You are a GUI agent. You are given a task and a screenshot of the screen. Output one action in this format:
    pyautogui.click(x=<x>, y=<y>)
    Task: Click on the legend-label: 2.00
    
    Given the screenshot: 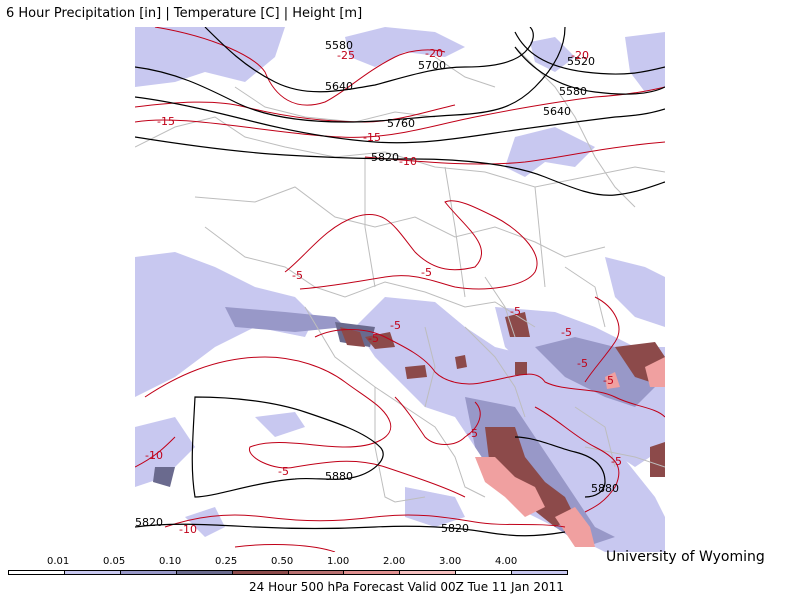 What is the action you would take?
    pyautogui.click(x=394, y=561)
    